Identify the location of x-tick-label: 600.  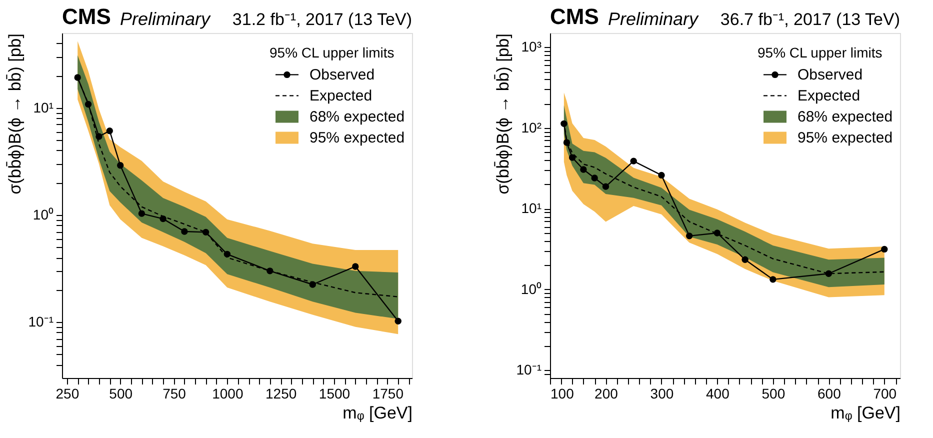
(829, 394).